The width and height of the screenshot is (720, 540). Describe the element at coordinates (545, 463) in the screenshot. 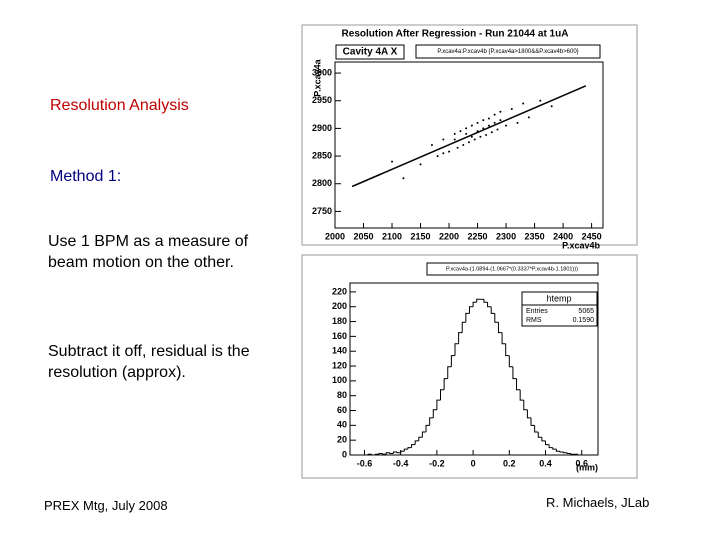

I see `x-tick-label: 0.4` at that location.